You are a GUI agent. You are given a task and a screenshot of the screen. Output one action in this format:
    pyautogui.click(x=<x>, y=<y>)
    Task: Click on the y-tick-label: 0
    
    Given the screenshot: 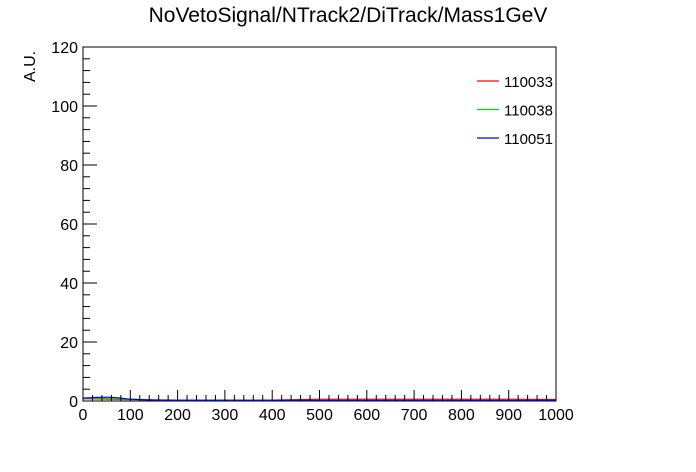 What is the action you would take?
    pyautogui.click(x=73, y=402)
    